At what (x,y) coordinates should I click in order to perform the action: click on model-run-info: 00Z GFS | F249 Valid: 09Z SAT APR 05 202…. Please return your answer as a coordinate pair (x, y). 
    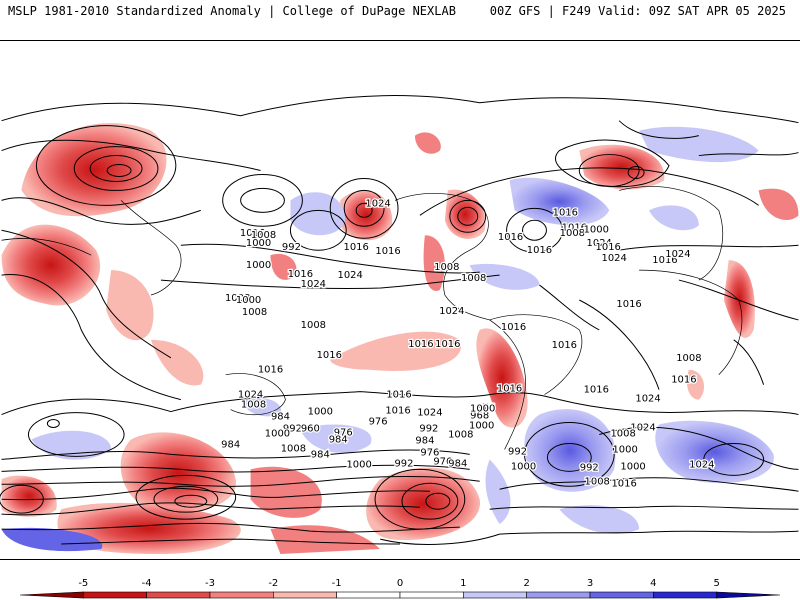
    Looking at the image, I should click on (637, 11).